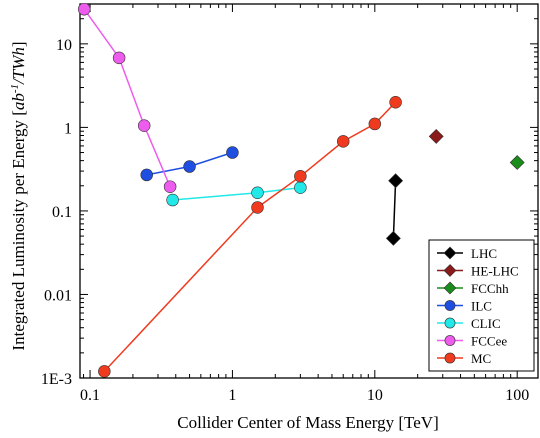  Describe the element at coordinates (64, 45) in the screenshot. I see `y-tick-label: 10` at that location.